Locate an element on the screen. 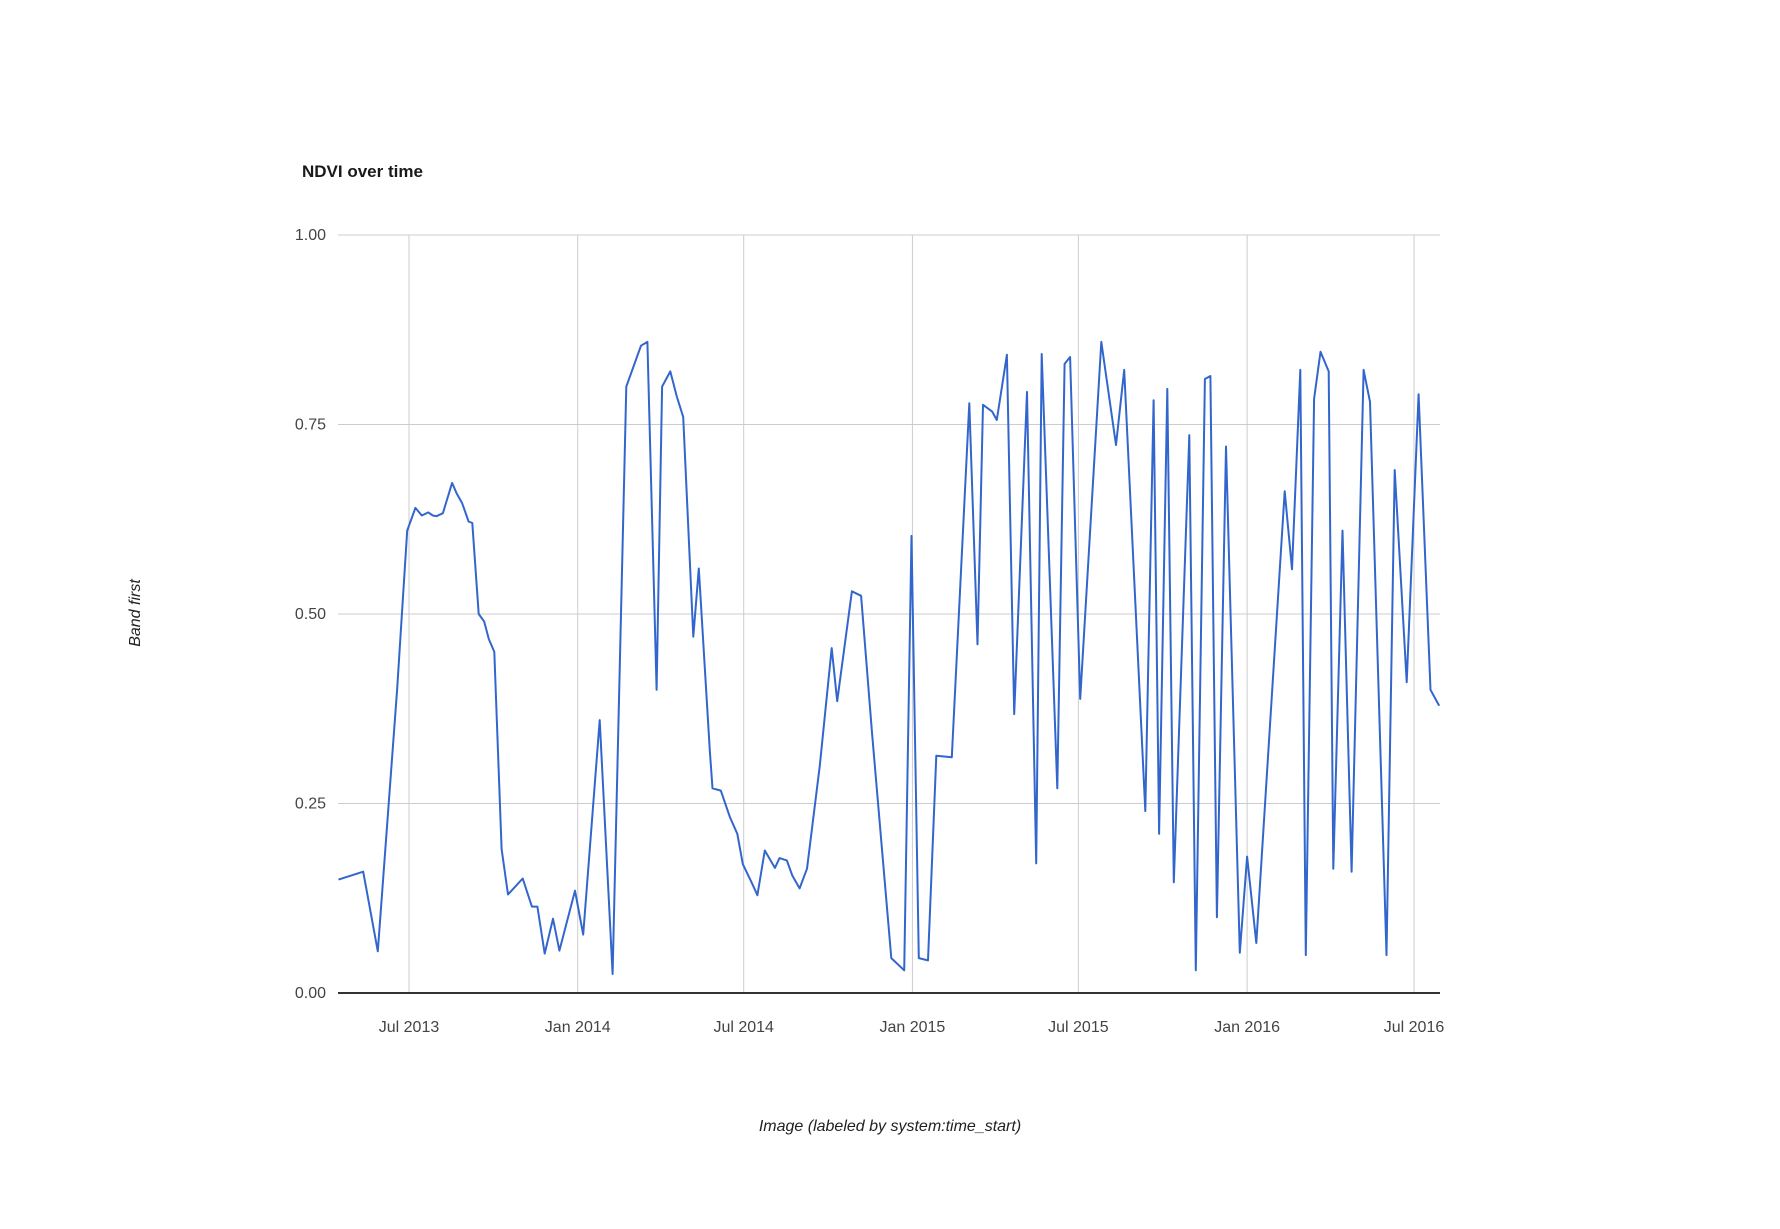  x-tick-label: Jul 2014 is located at coordinates (743, 1027).